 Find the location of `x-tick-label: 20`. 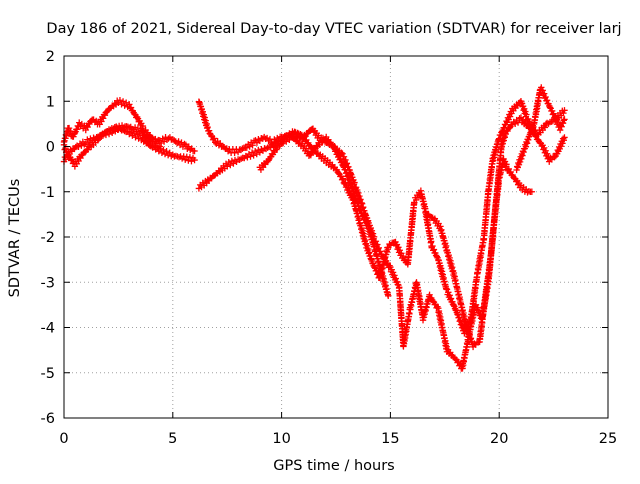

x-tick-label: 20 is located at coordinates (499, 439).